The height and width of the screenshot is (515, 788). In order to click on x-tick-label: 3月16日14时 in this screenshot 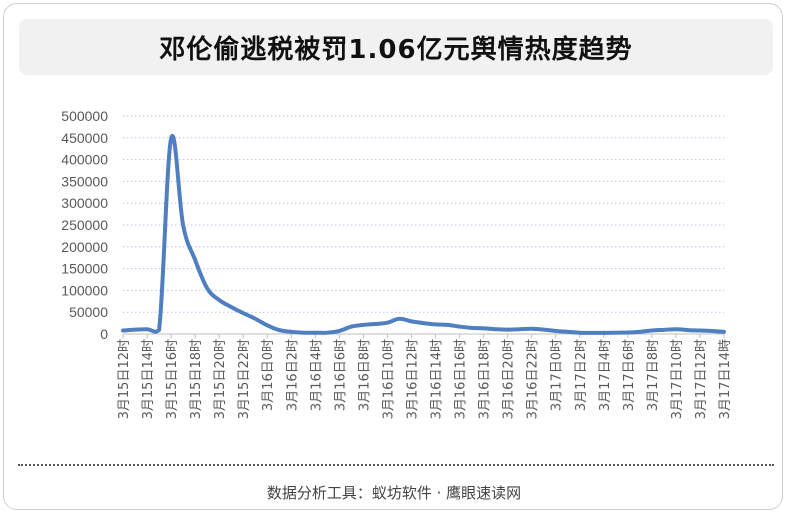, I will do `click(437, 379)`.